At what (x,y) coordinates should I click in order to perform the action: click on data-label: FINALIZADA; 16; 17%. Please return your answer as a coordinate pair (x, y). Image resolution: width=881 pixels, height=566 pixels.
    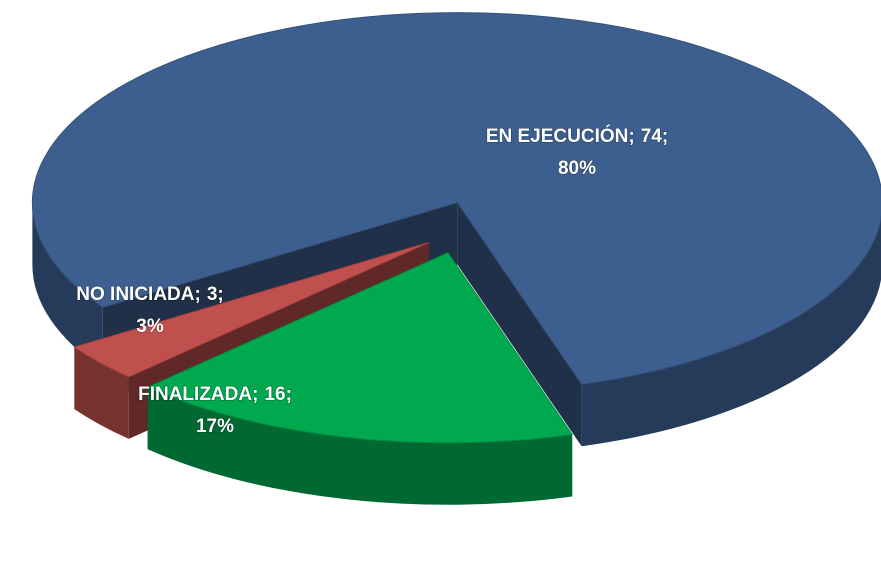
    Looking at the image, I should click on (215, 410).